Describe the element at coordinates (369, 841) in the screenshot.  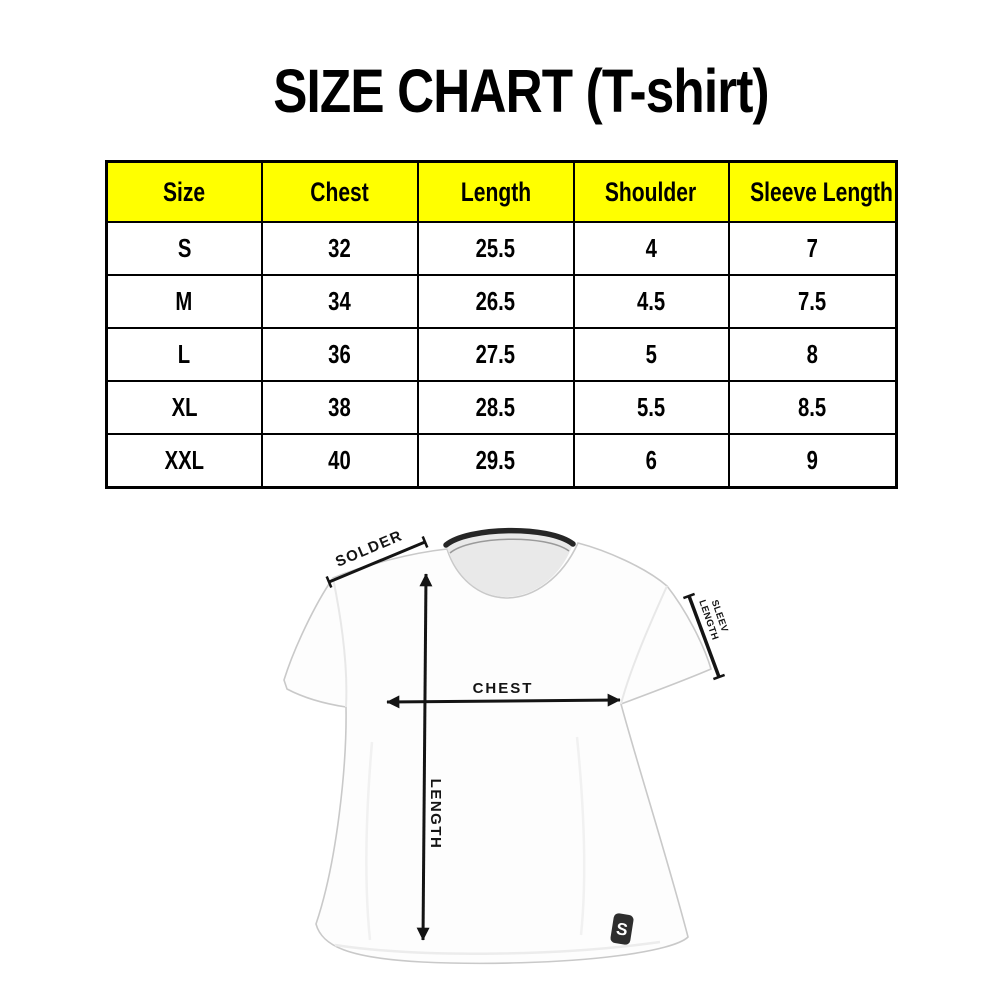
I see `body-fold-left` at that location.